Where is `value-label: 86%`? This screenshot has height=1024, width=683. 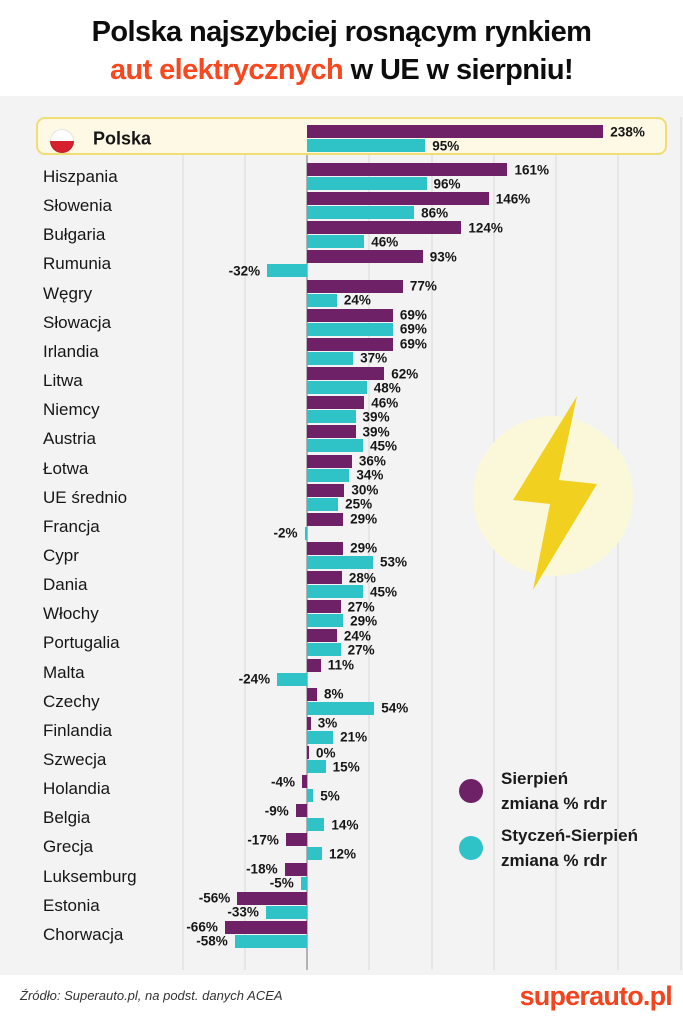 value-label: 86% is located at coordinates (435, 213).